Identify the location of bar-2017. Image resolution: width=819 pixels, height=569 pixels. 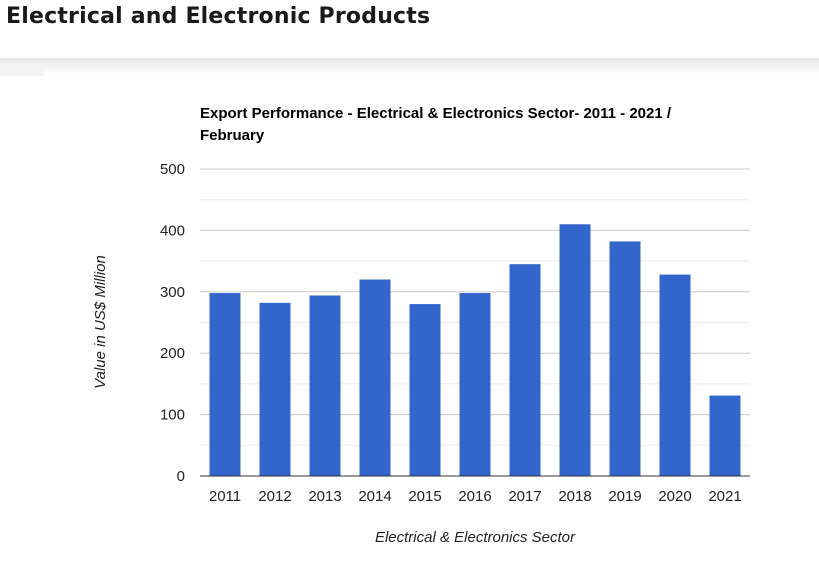
(525, 370).